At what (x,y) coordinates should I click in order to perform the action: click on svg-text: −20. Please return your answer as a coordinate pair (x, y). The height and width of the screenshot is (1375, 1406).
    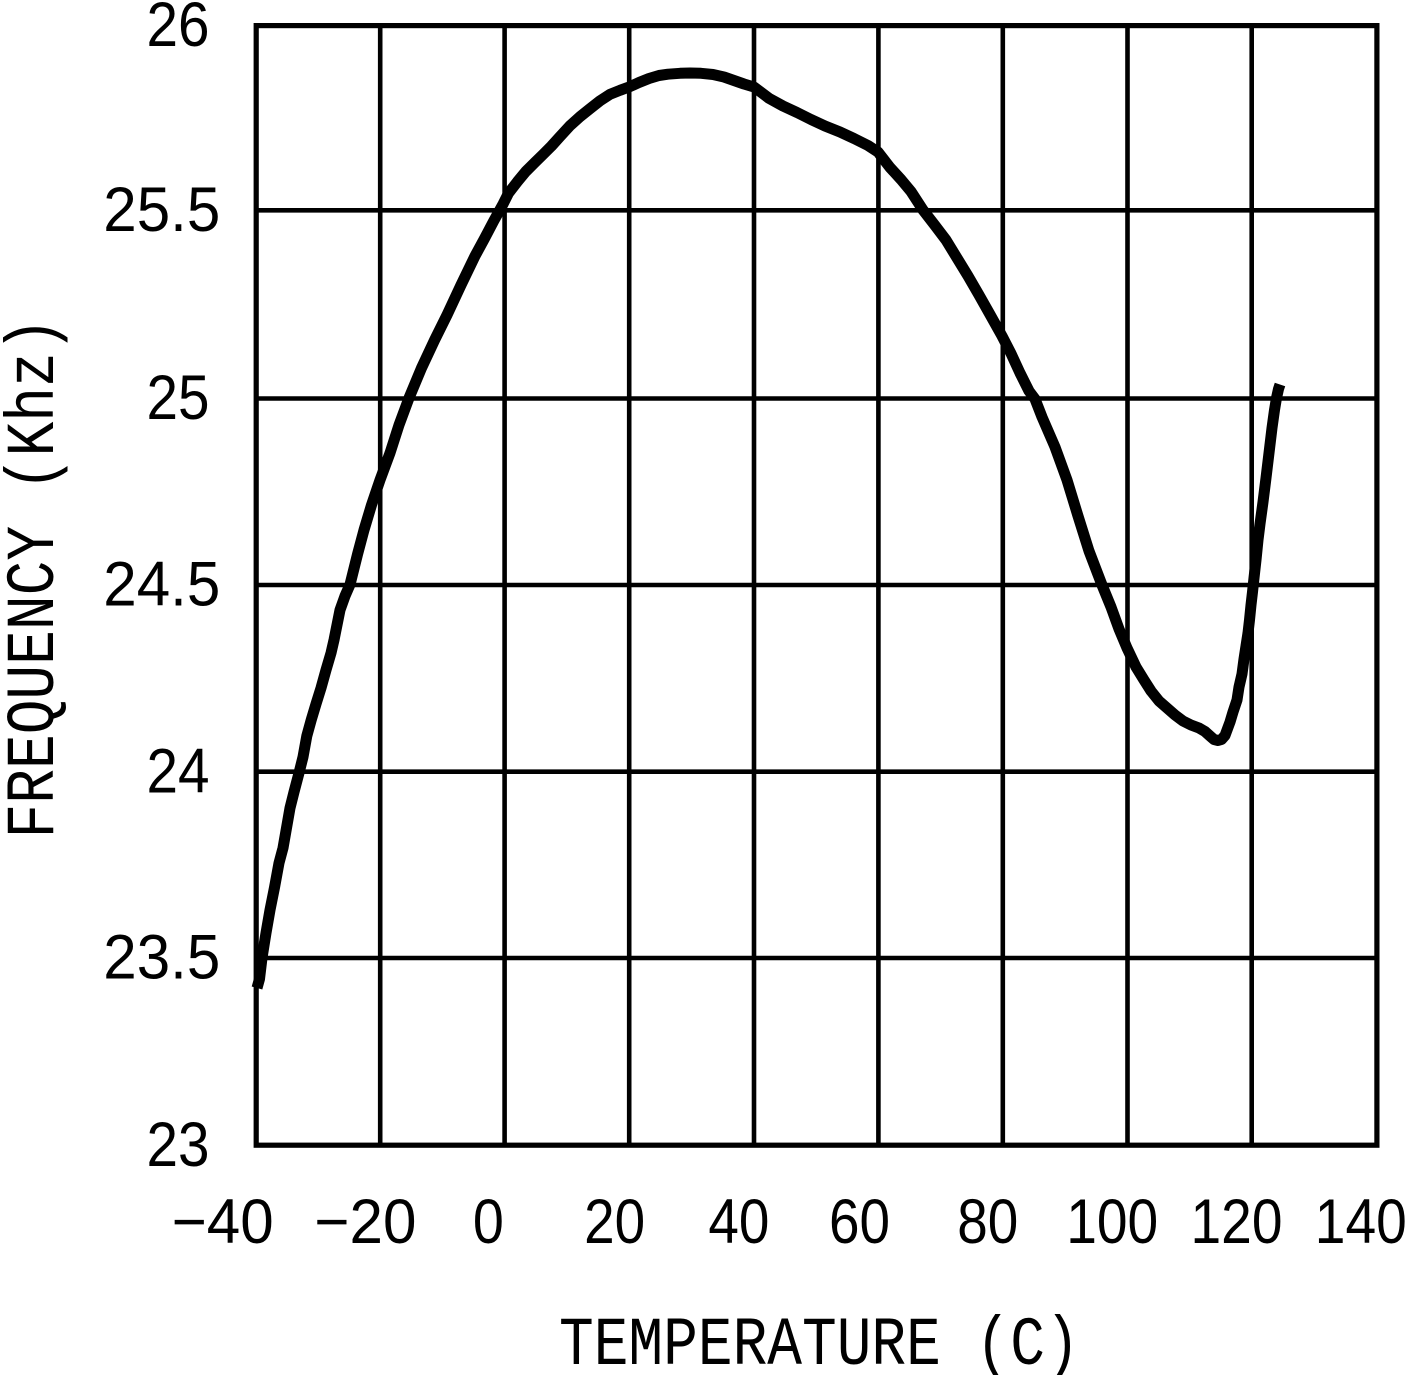
    Looking at the image, I should click on (365, 1222).